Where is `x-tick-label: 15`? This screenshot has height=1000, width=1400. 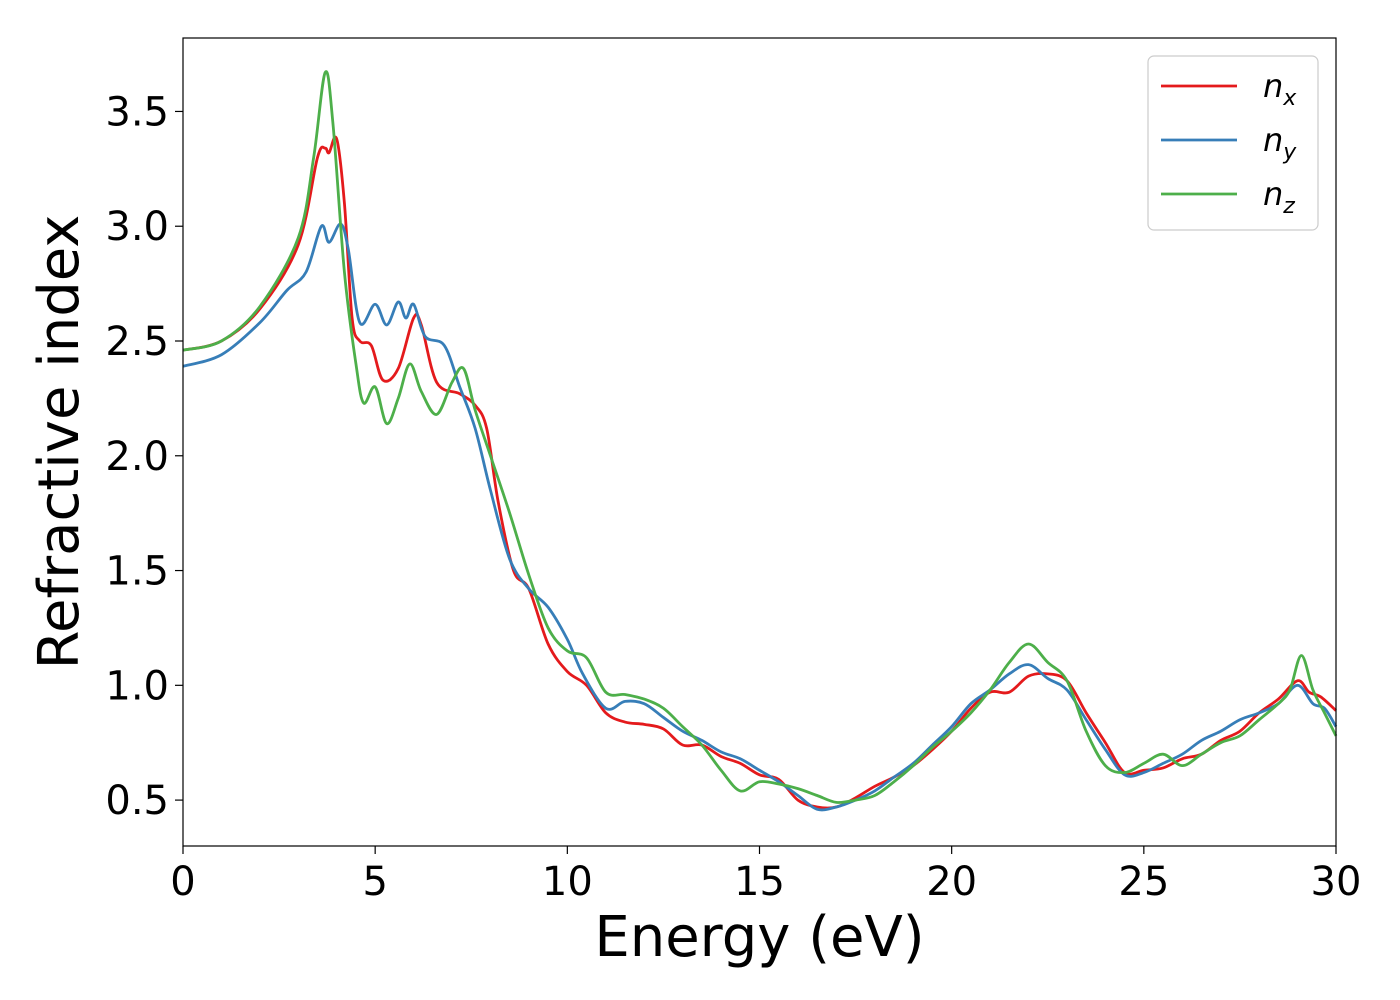 x-tick-label: 15 is located at coordinates (759, 882).